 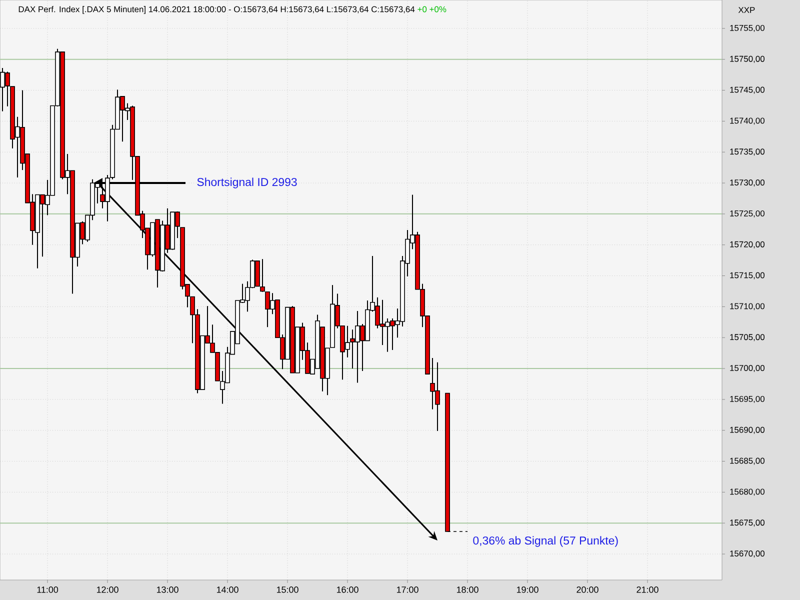 I want to click on y-tick-label: 15715,00, so click(x=747, y=276).